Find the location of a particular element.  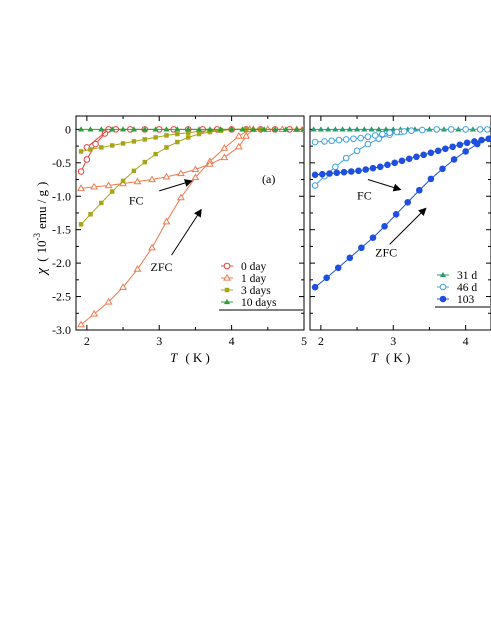

y-axis-unit-pre: 10 is located at coordinates (41, 246).